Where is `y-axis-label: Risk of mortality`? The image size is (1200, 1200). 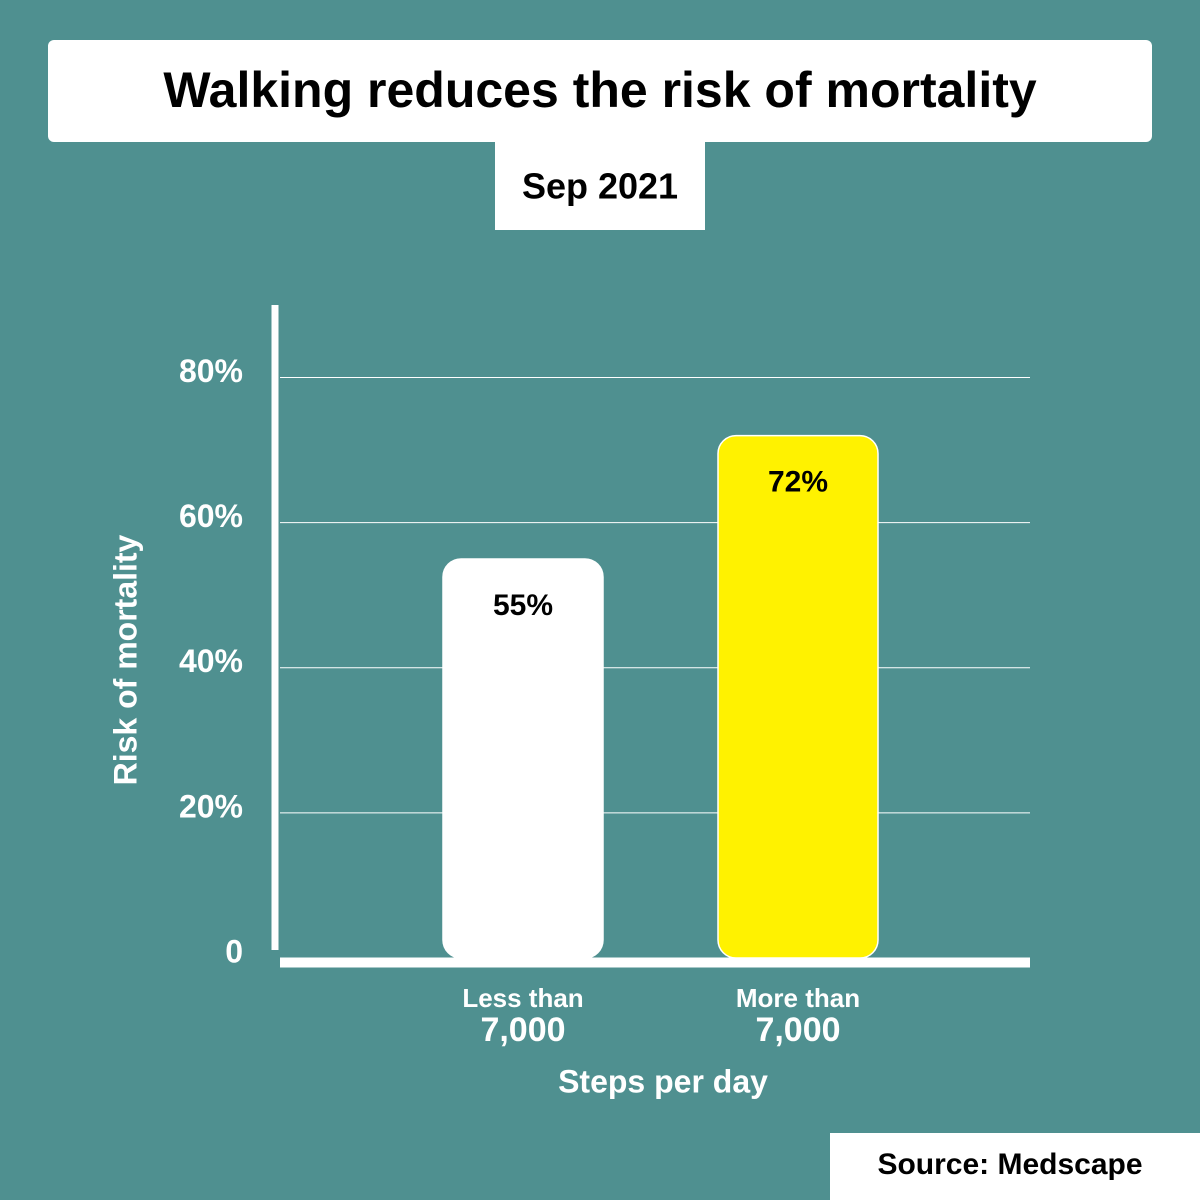 y-axis-label: Risk of mortality is located at coordinates (125, 659).